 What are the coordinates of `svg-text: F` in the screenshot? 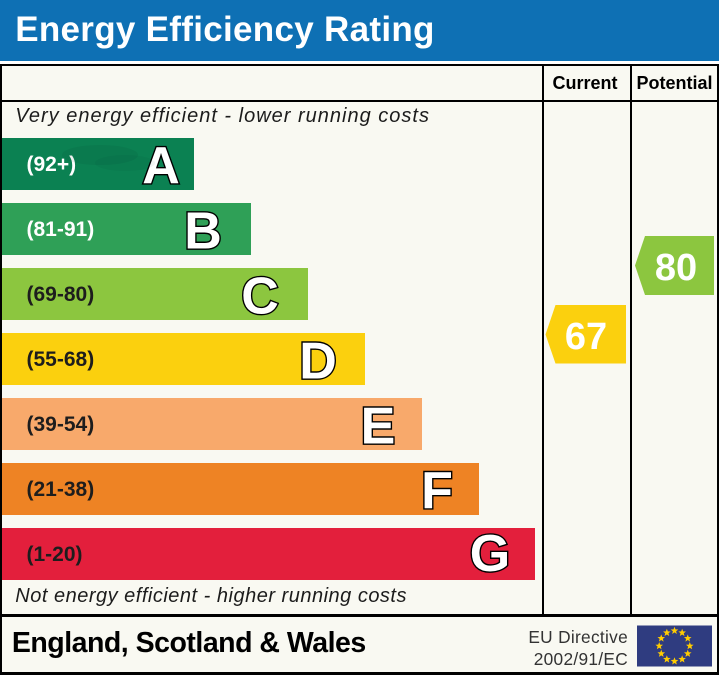 It's located at (437, 491).